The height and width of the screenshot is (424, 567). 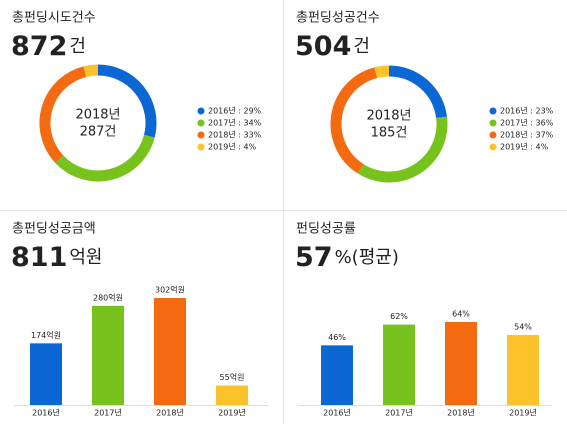 I want to click on value-label: 174억원, so click(x=46, y=335).